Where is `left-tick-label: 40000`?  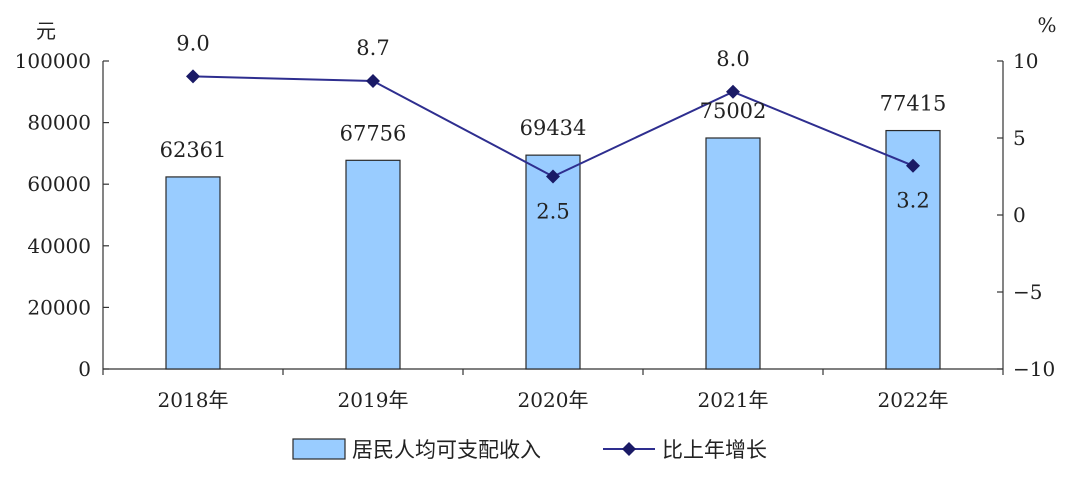 left-tick-label: 40000 is located at coordinates (59, 246).